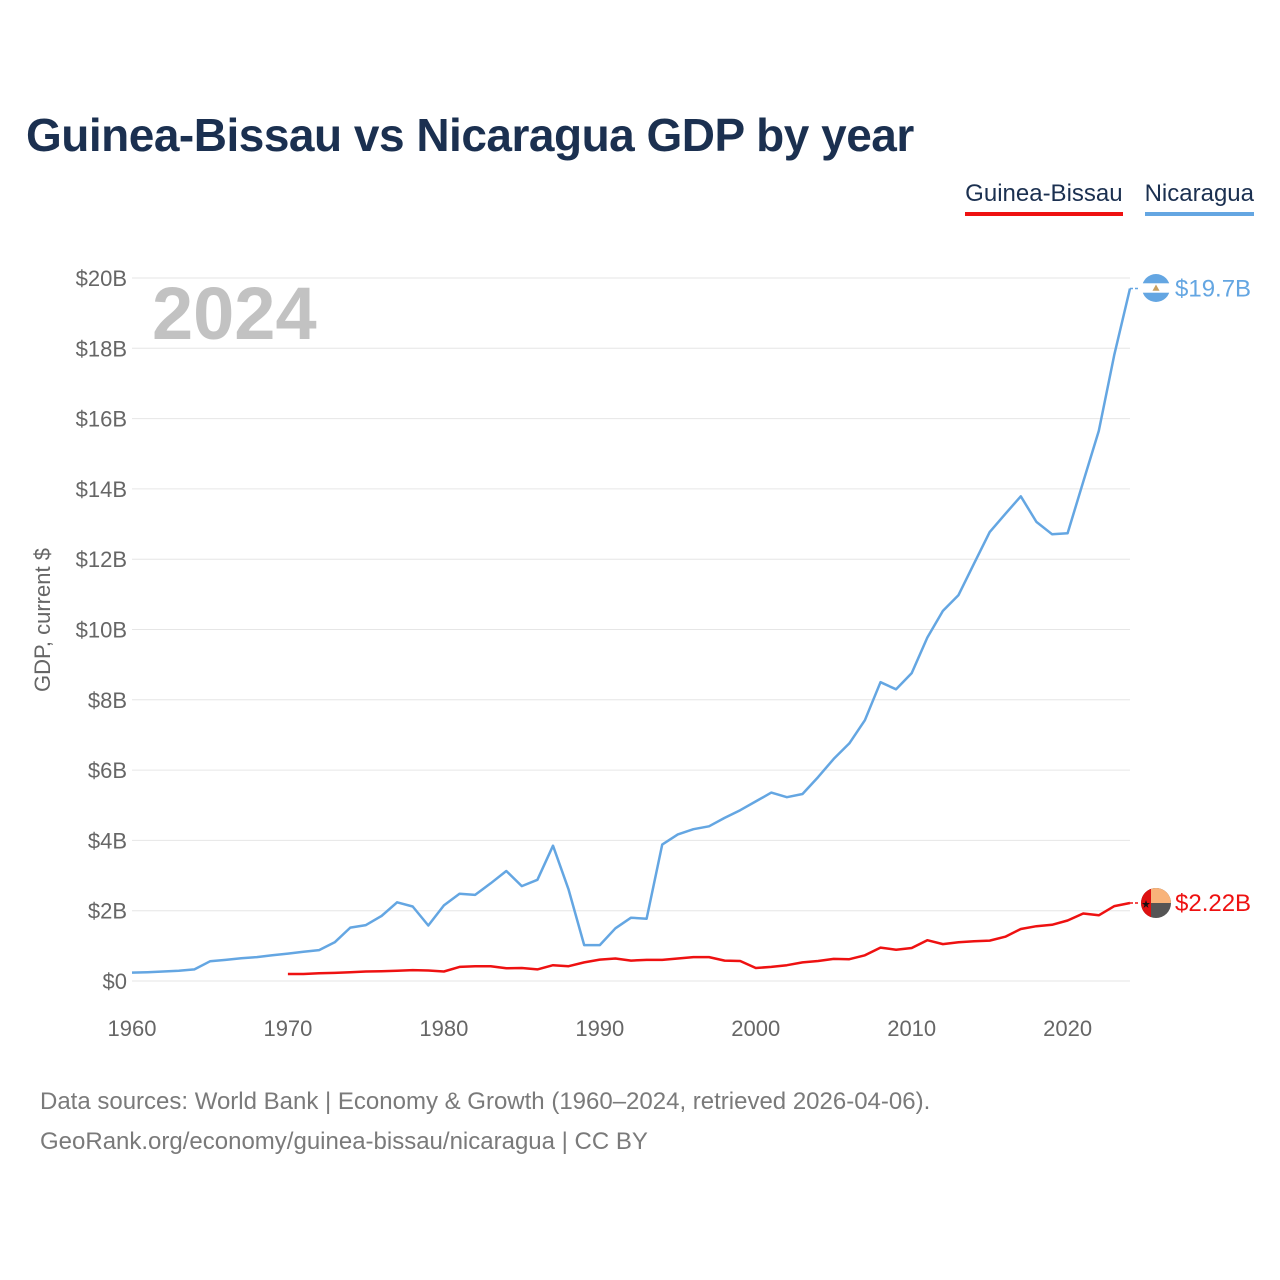 This screenshot has height=1280, width=1280. What do you see at coordinates (1067, 1028) in the screenshot?
I see `x-tick-label: 2020` at bounding box center [1067, 1028].